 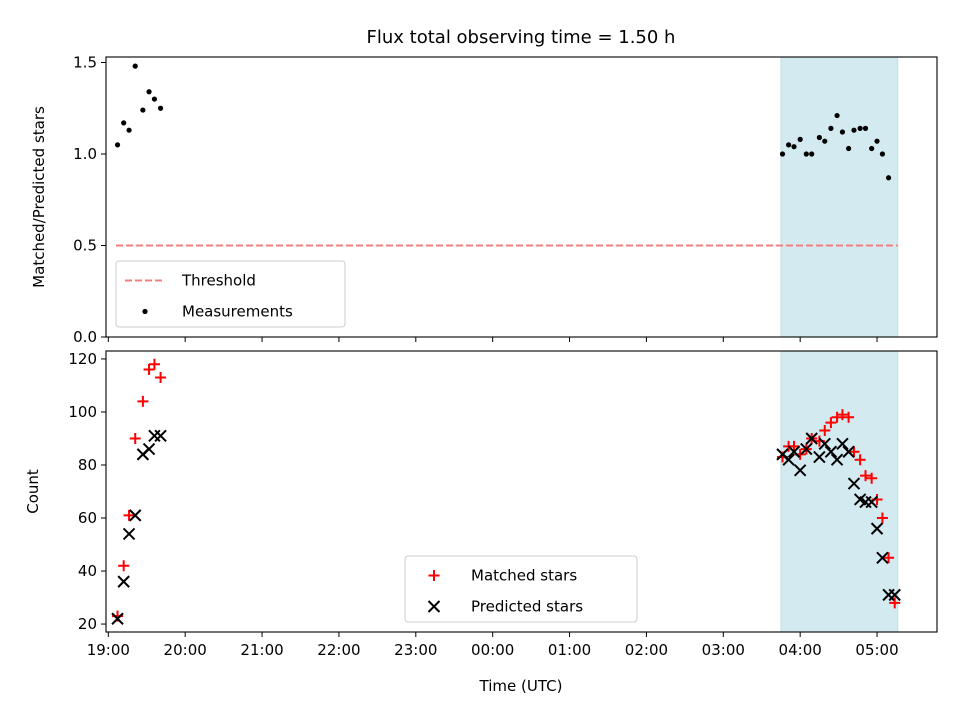 I want to click on legend-label: Threshold, so click(x=218, y=281).